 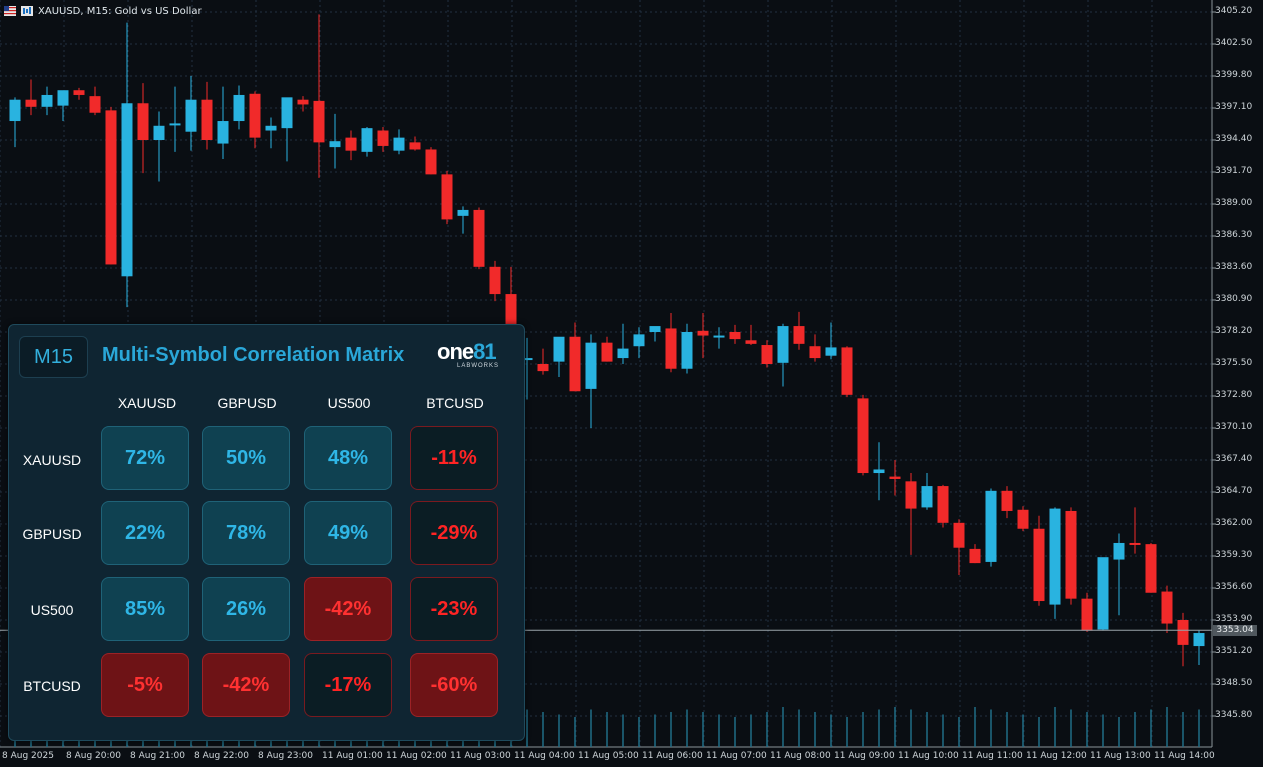 I want to click on chart-type-icon, so click(x=27, y=11).